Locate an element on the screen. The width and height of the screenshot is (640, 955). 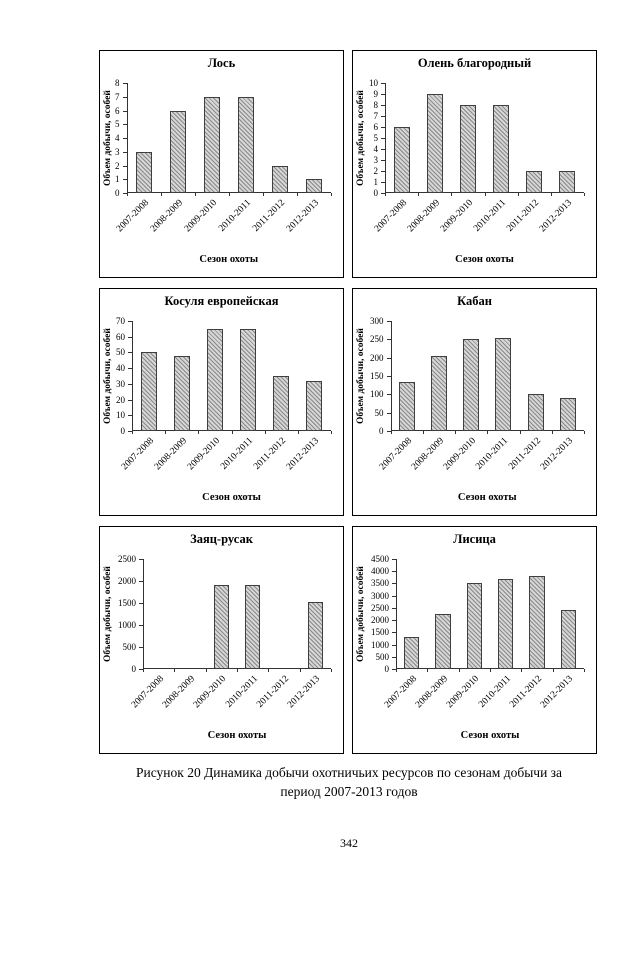
y-tick-label: 1 is located at coordinates (376, 182).